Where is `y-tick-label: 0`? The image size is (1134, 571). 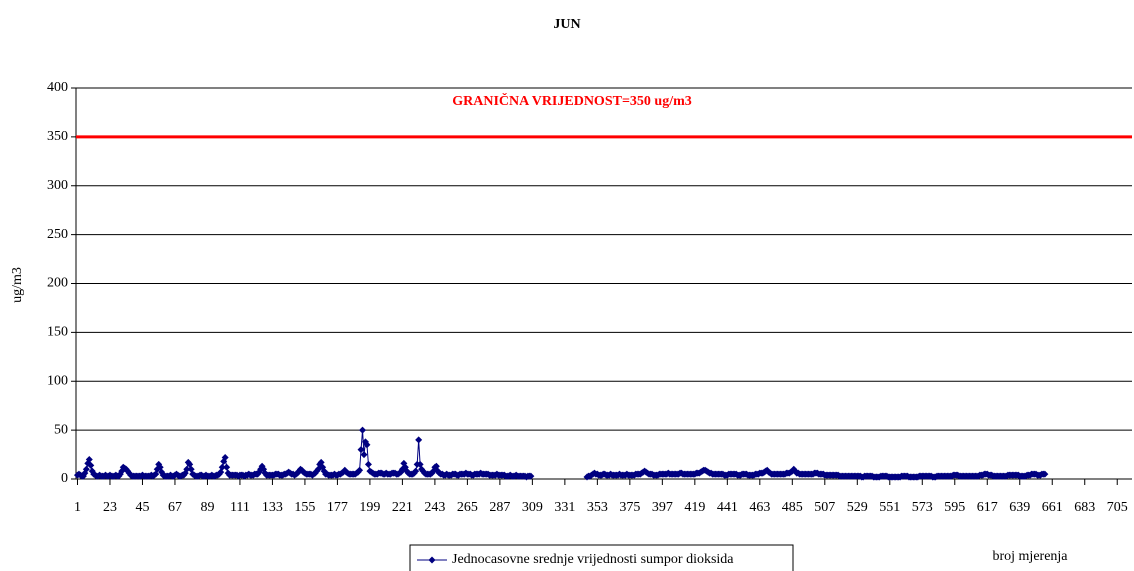
y-tick-label: 0 is located at coordinates (64, 478).